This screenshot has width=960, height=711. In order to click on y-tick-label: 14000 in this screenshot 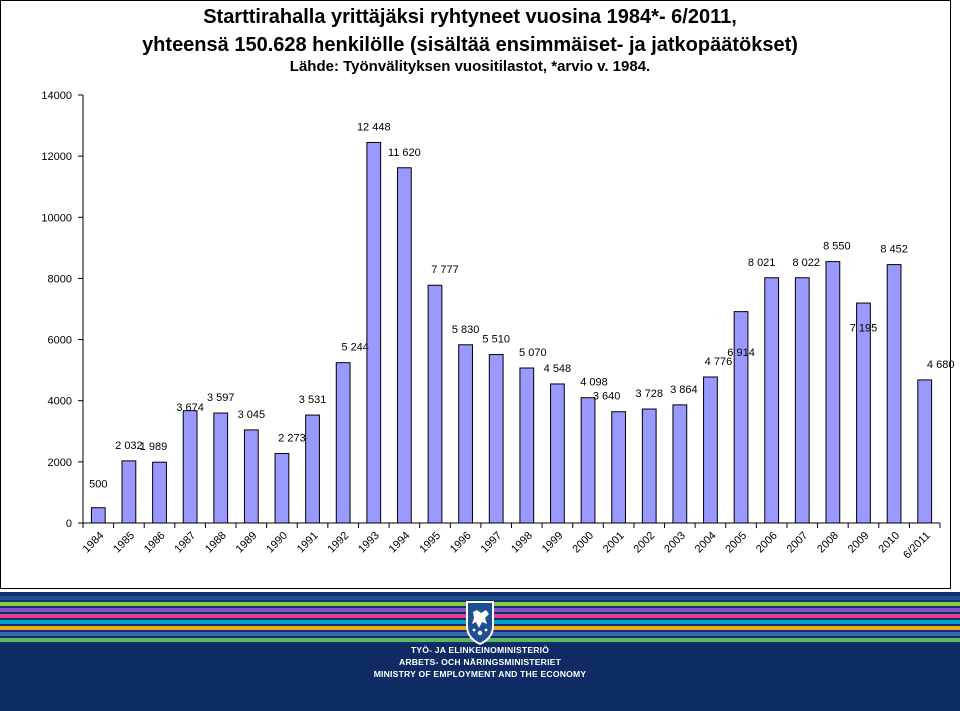, I will do `click(56, 96)`.